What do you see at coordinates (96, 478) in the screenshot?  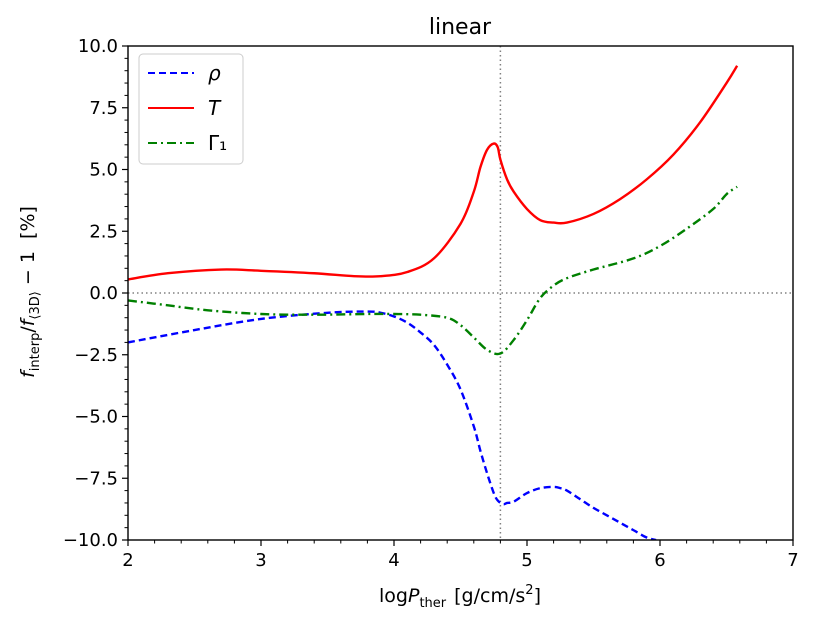 I see `y-tick-label: −7.5` at bounding box center [96, 478].